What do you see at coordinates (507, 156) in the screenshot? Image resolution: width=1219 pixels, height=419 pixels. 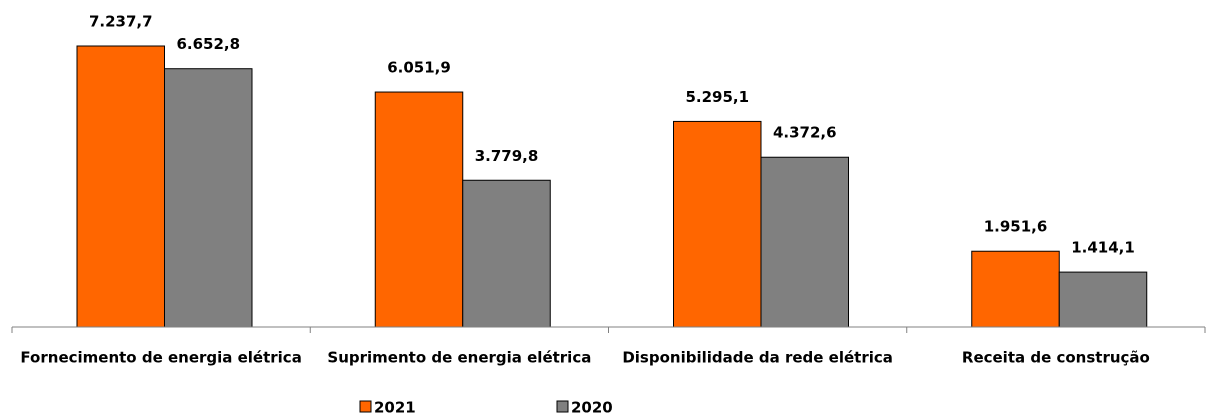 I see `value-label: 3.779,8` at bounding box center [507, 156].